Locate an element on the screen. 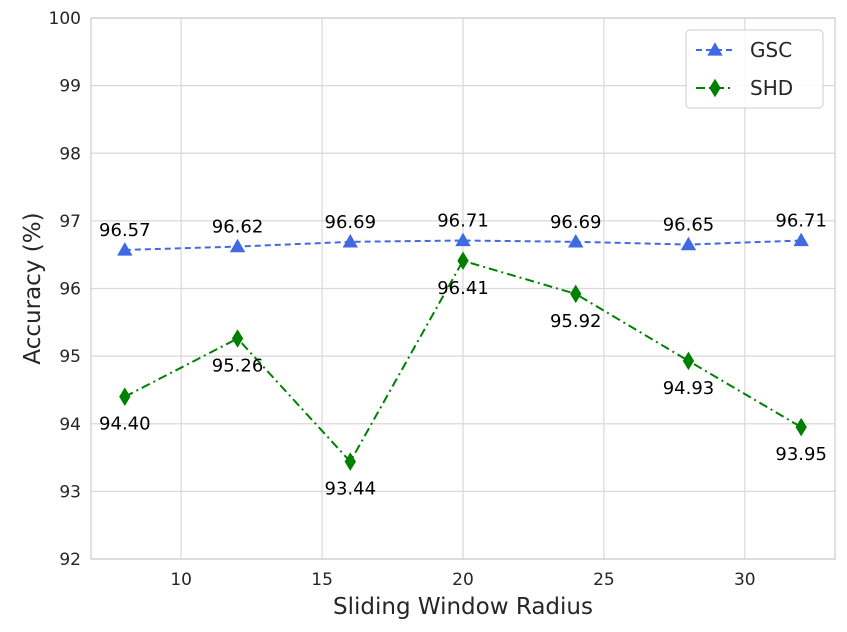 Image resolution: width=847 pixels, height=632 pixels. legend-label-gsc: GSC is located at coordinates (771, 50).